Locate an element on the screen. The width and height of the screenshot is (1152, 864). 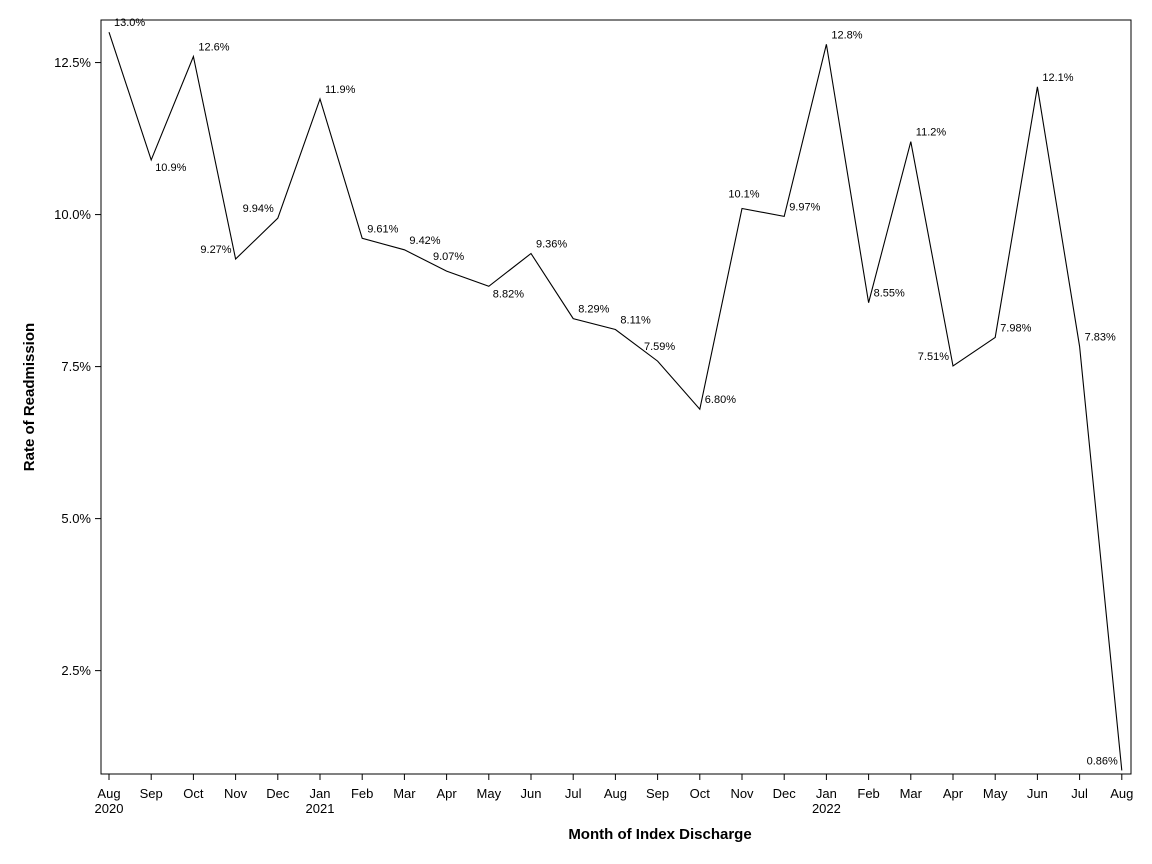
data-label: 12.8% is located at coordinates (846, 35).